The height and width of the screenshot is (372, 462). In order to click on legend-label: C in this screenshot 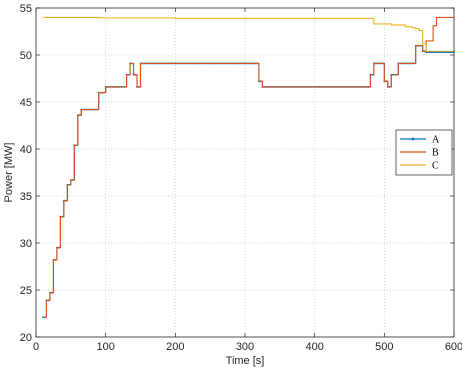, I will do `click(435, 166)`.